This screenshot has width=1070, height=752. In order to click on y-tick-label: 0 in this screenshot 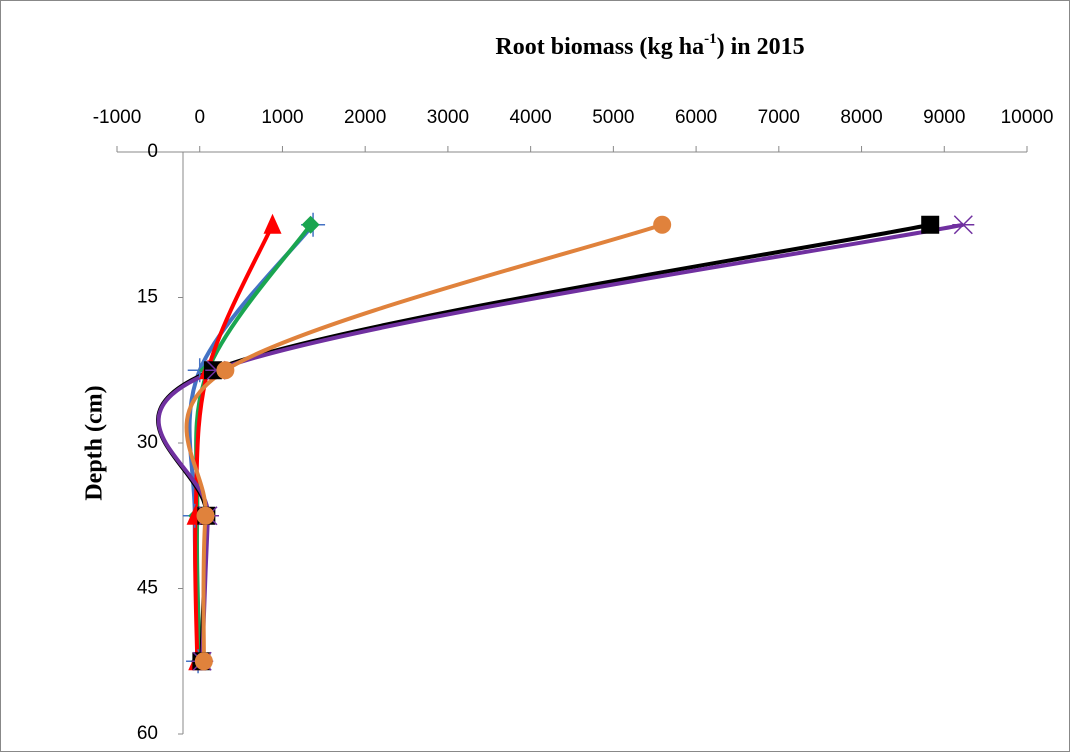, I will do `click(152, 151)`.